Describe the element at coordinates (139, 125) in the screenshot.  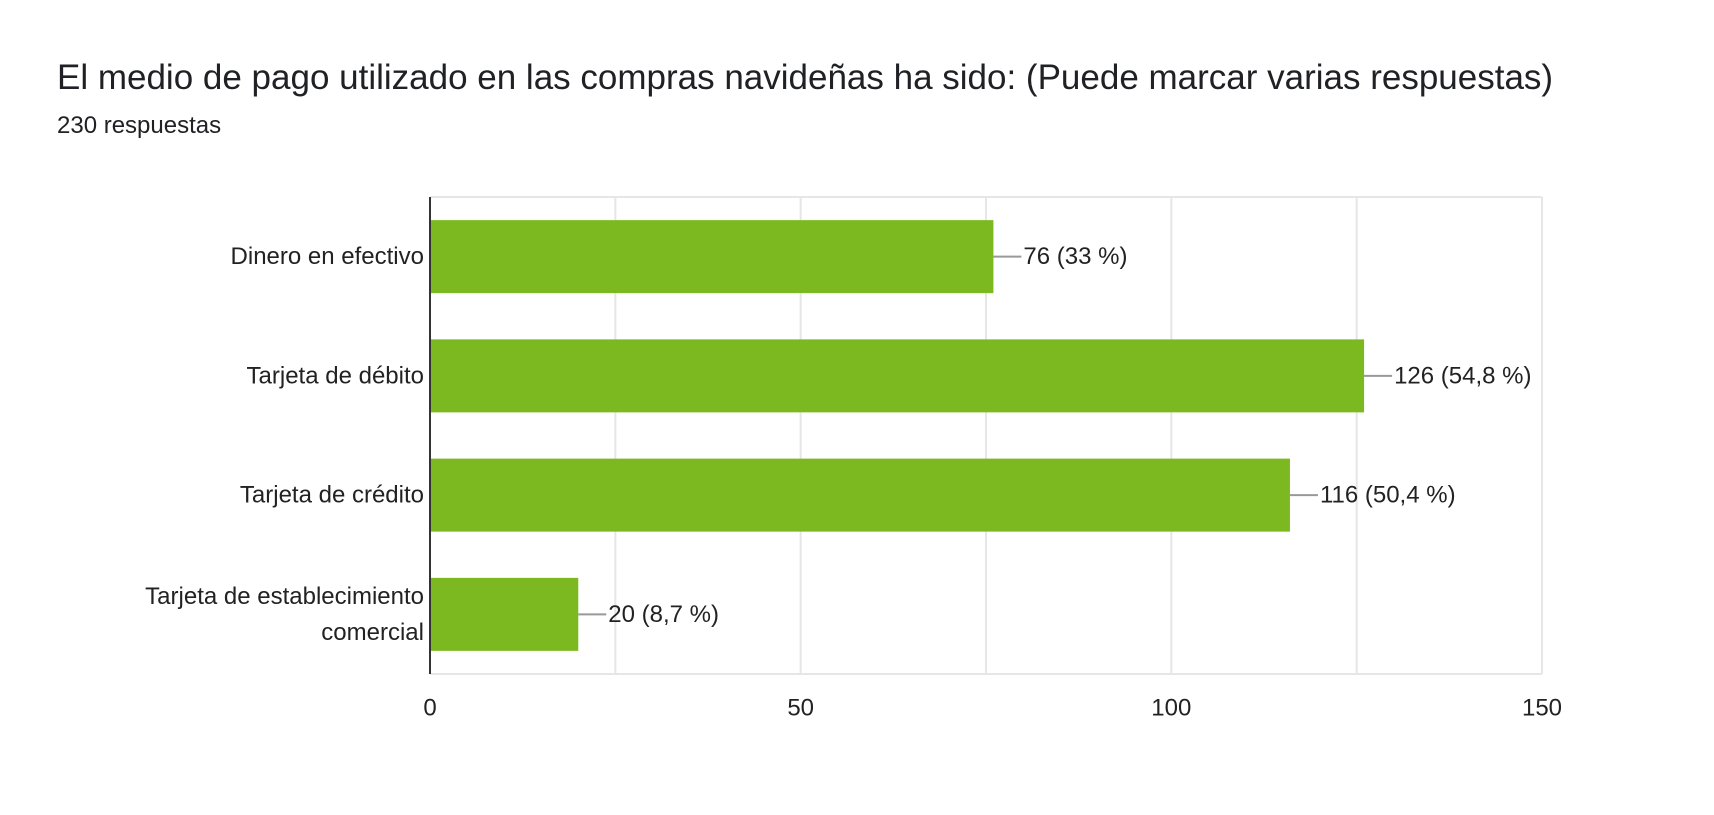
I see `response-count: 230 respuestas` at that location.